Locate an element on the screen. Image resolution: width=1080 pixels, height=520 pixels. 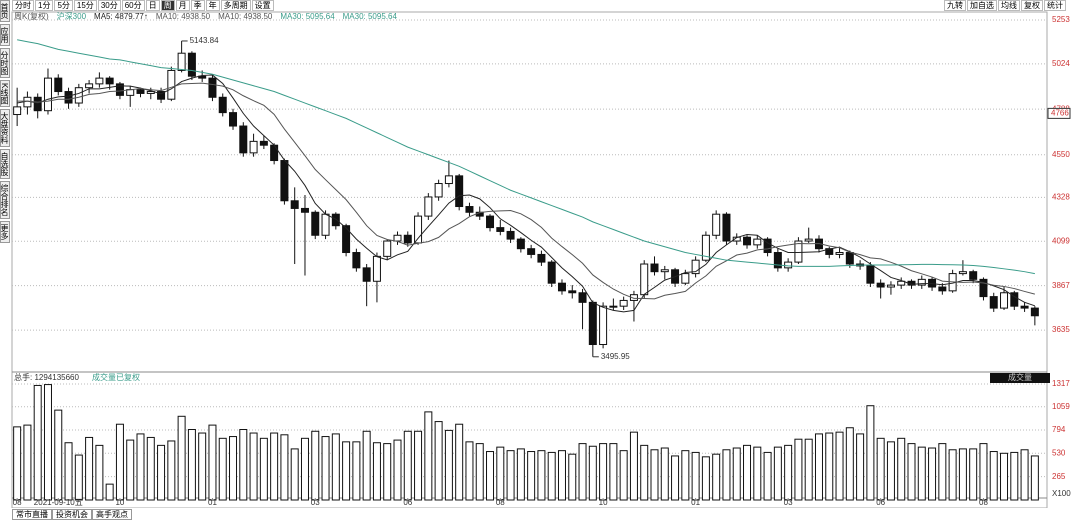
period-tab: 15分 is located at coordinates (85, 5).